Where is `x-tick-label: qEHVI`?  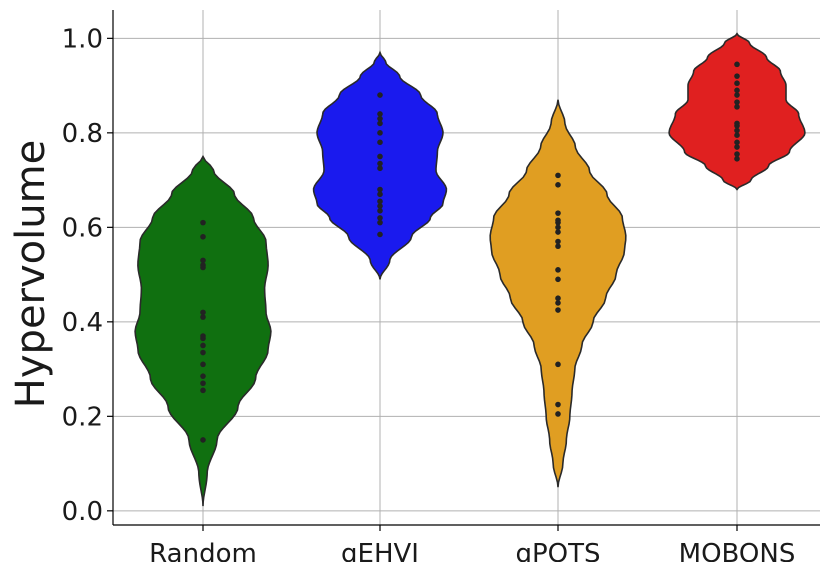 x-tick-label: qEHVI is located at coordinates (380, 550).